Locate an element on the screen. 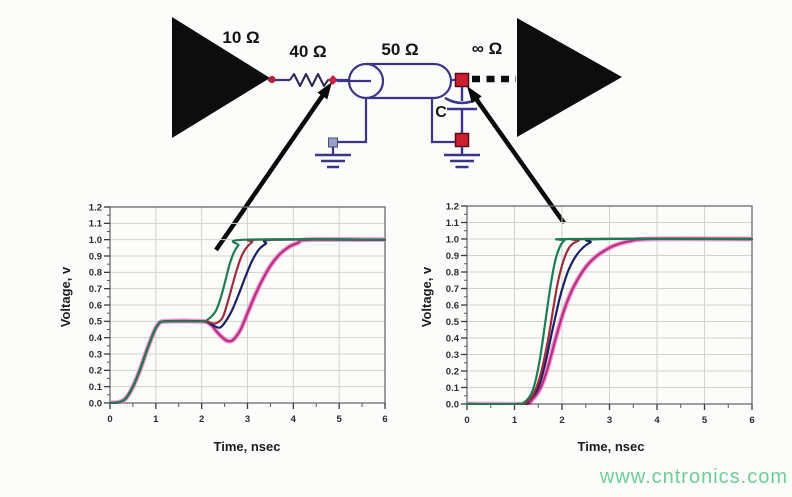 This screenshot has width=792, height=497. magenta-curve is located at coordinates (609, 321).